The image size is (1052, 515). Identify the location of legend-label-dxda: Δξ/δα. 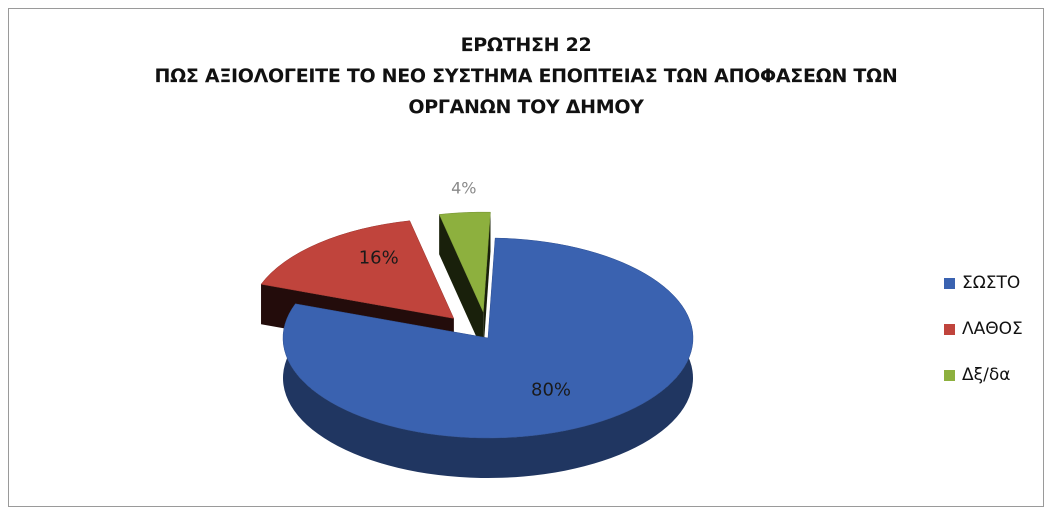
(986, 375).